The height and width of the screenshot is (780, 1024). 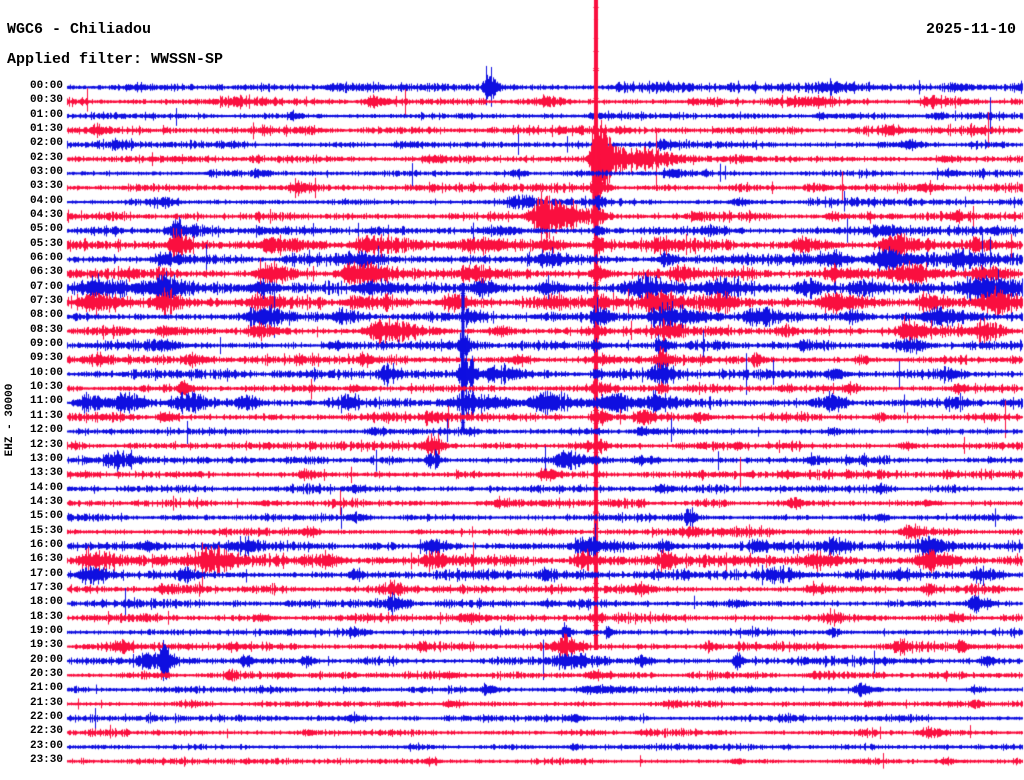 What do you see at coordinates (46, 702) in the screenshot?
I see `time-label: 21:30` at bounding box center [46, 702].